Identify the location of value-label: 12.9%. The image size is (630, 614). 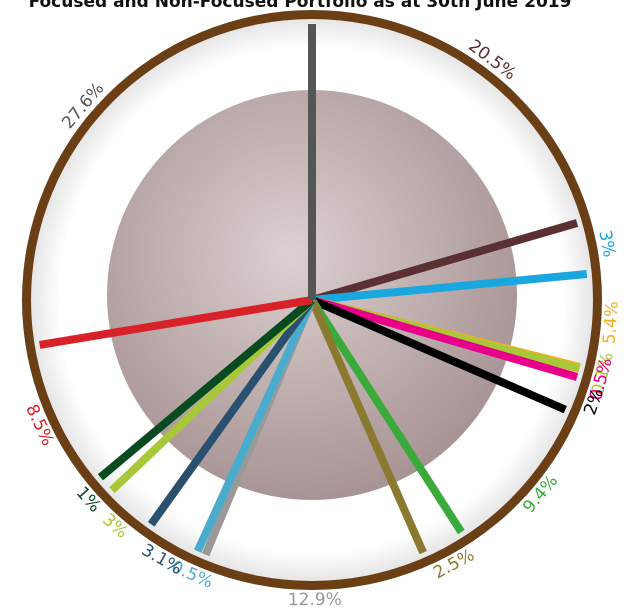
(315, 600).